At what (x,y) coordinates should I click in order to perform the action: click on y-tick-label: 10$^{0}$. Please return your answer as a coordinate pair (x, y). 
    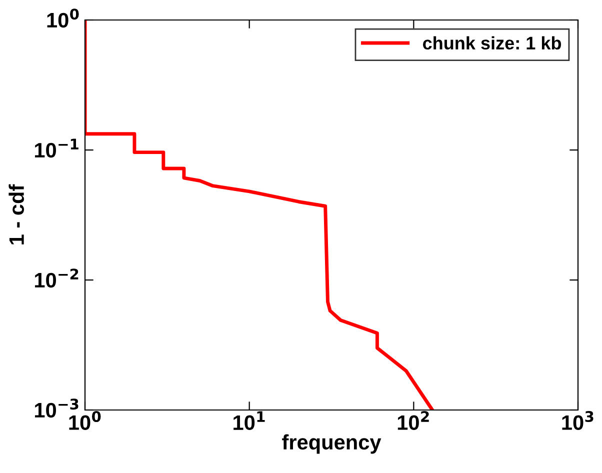
    Looking at the image, I should click on (63, 18).